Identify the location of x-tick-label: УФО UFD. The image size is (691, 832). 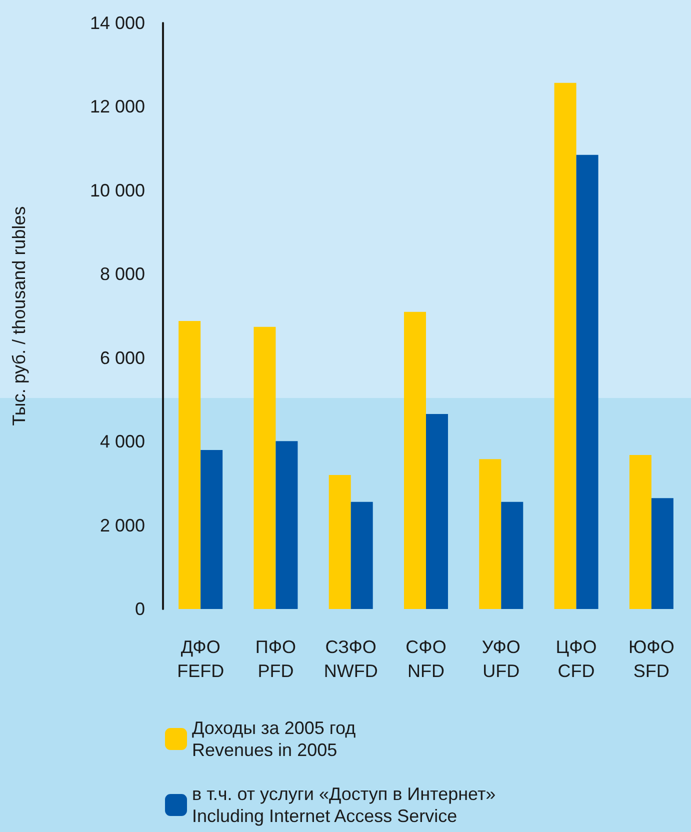
(501, 659).